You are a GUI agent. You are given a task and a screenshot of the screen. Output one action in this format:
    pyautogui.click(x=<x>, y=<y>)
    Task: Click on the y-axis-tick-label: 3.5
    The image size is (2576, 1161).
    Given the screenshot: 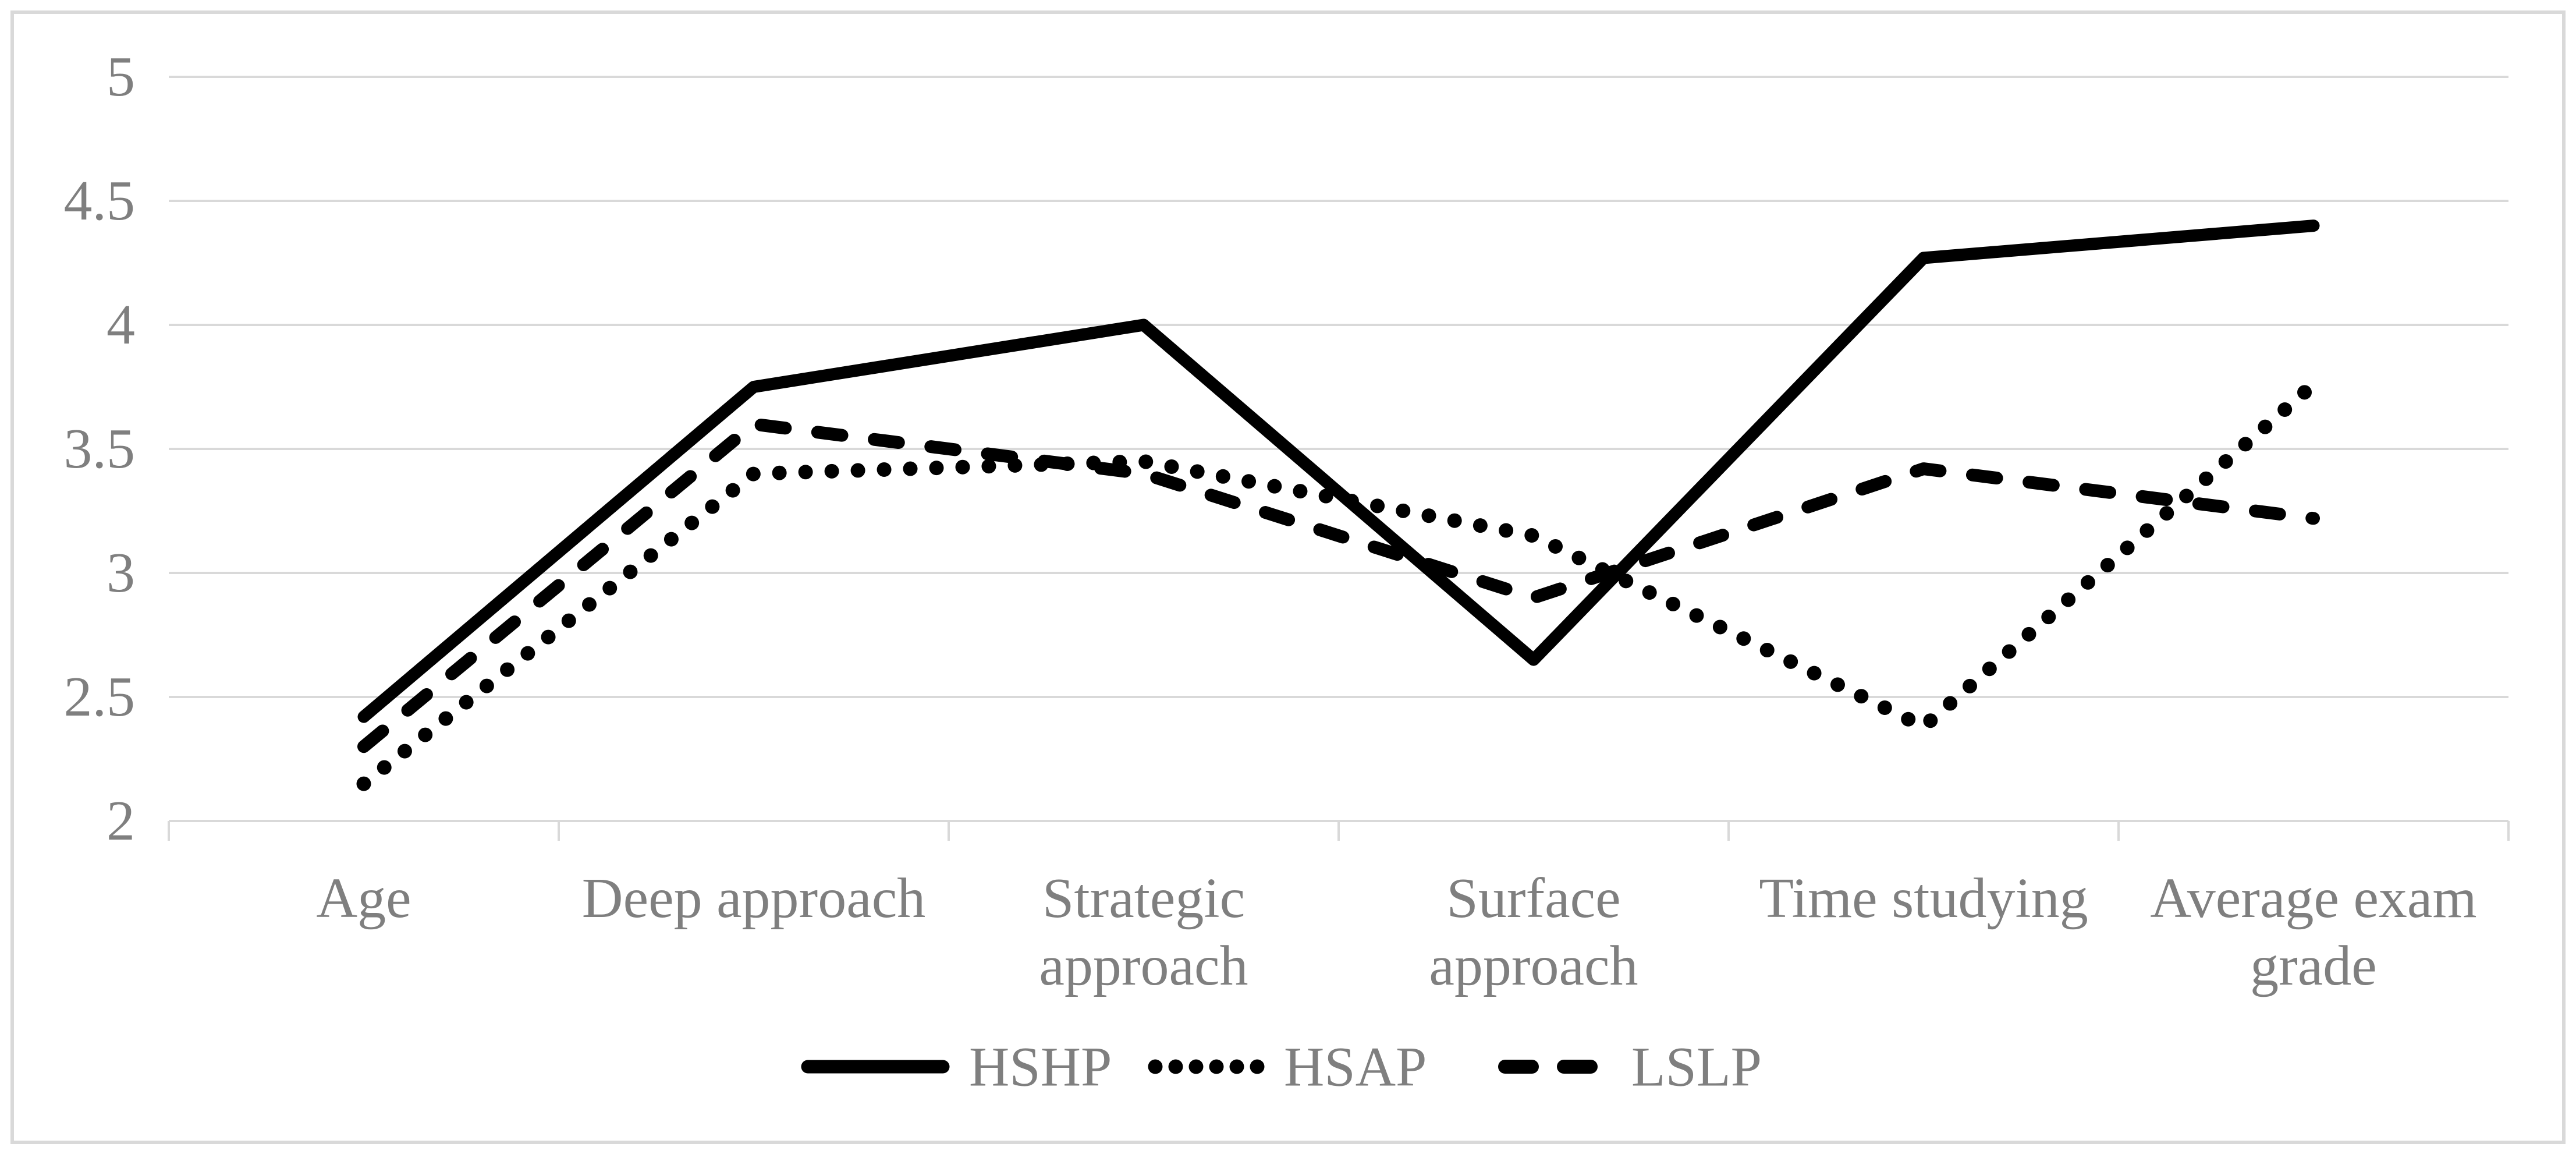 What is the action you would take?
    pyautogui.click(x=100, y=448)
    